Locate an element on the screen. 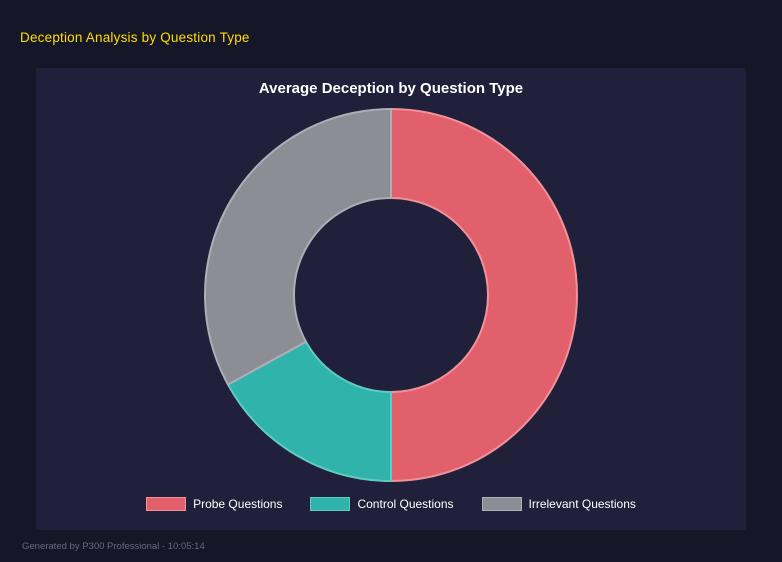 This screenshot has height=562, width=782. legend-label: Irrelevant Questions is located at coordinates (582, 504).